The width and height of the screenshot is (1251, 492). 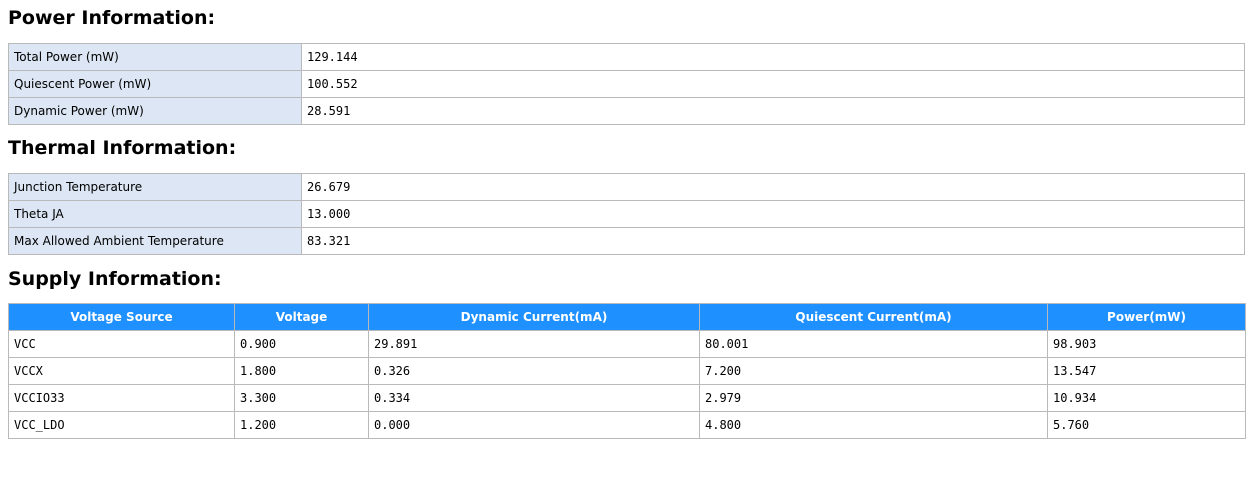 What do you see at coordinates (121, 425) in the screenshot?
I see `cell-voltage-source: VCC_LDO` at bounding box center [121, 425].